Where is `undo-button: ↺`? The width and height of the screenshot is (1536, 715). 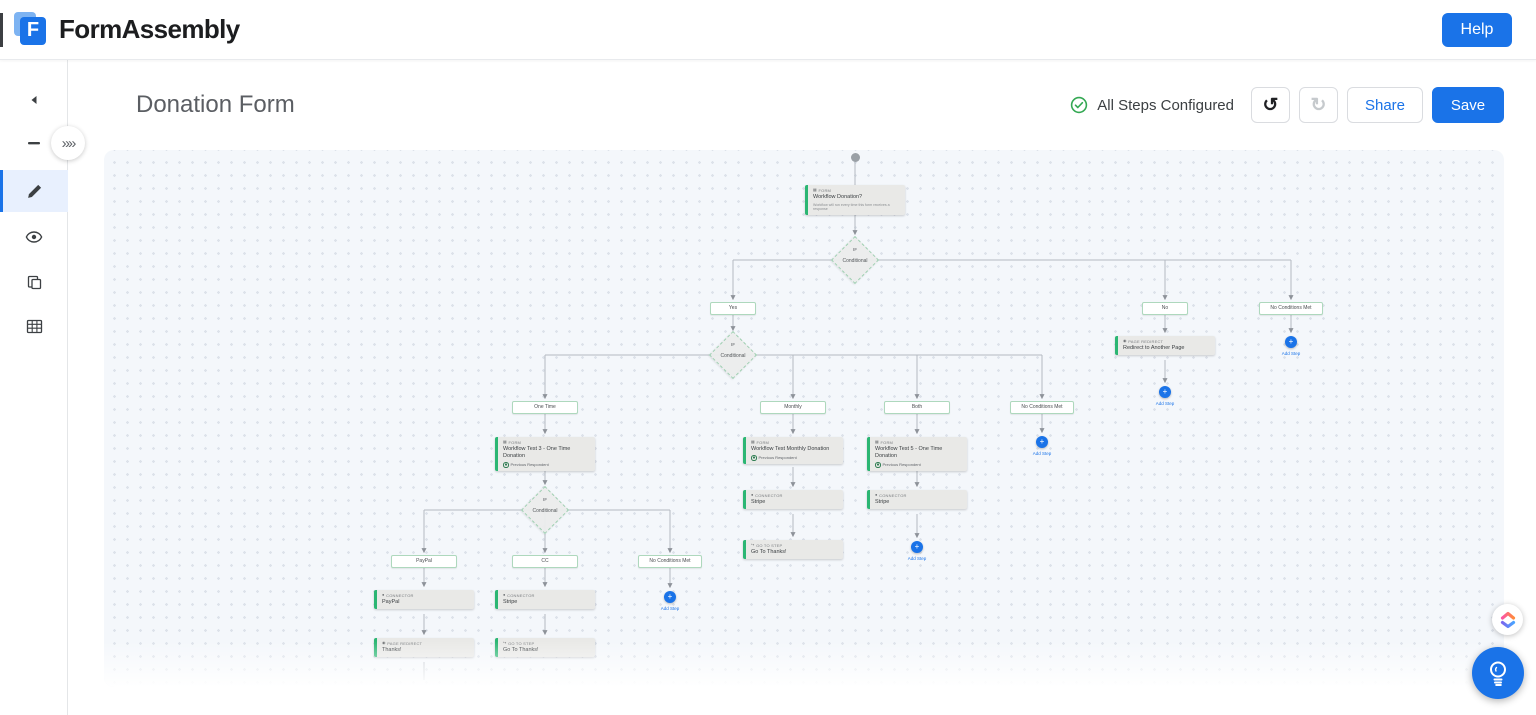 undo-button: ↺ is located at coordinates (1270, 105).